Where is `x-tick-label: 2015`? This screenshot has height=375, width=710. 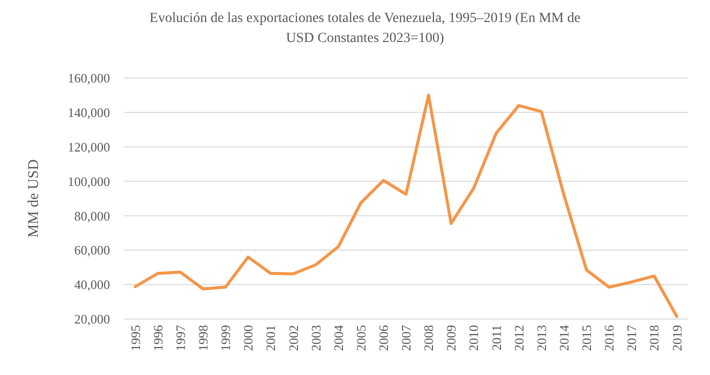 x-tick-label: 2015 is located at coordinates (586, 338).